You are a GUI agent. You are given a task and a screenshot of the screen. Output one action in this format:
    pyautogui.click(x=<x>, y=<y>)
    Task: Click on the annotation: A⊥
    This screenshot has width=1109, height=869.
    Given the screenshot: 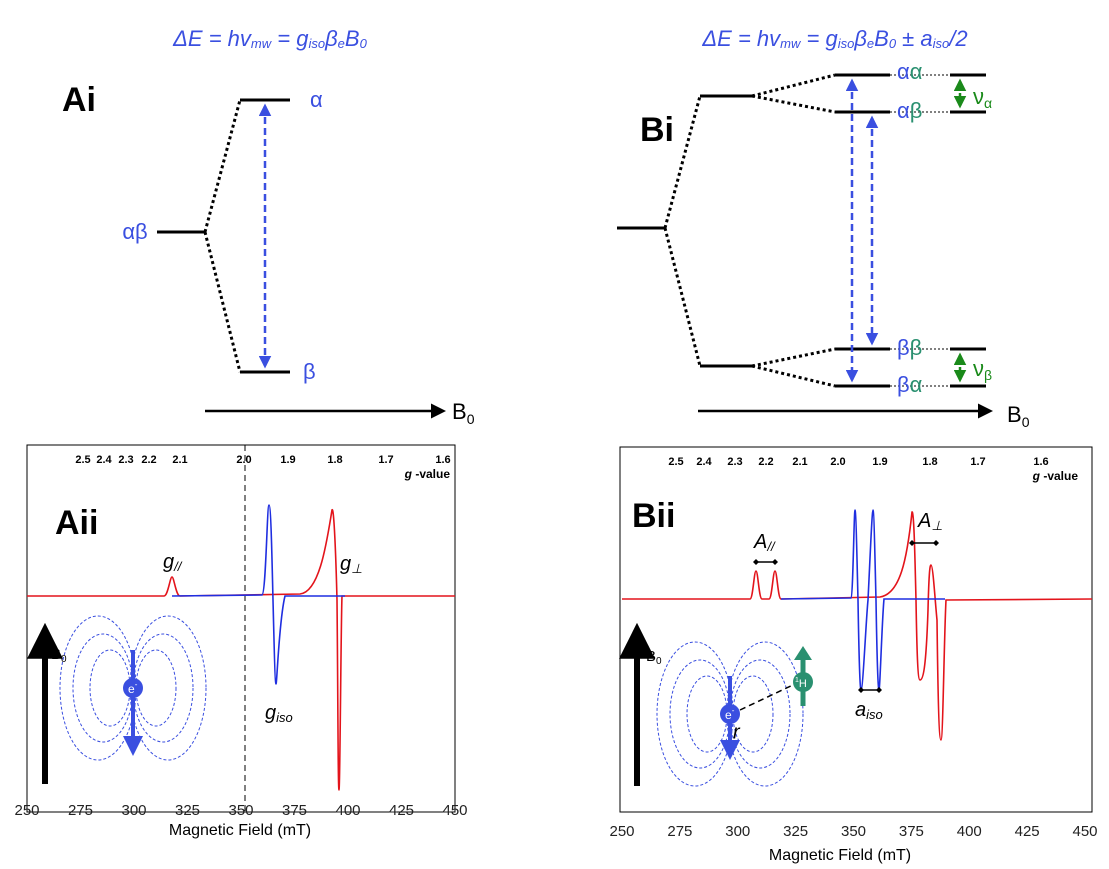 What is the action you would take?
    pyautogui.click(x=930, y=521)
    